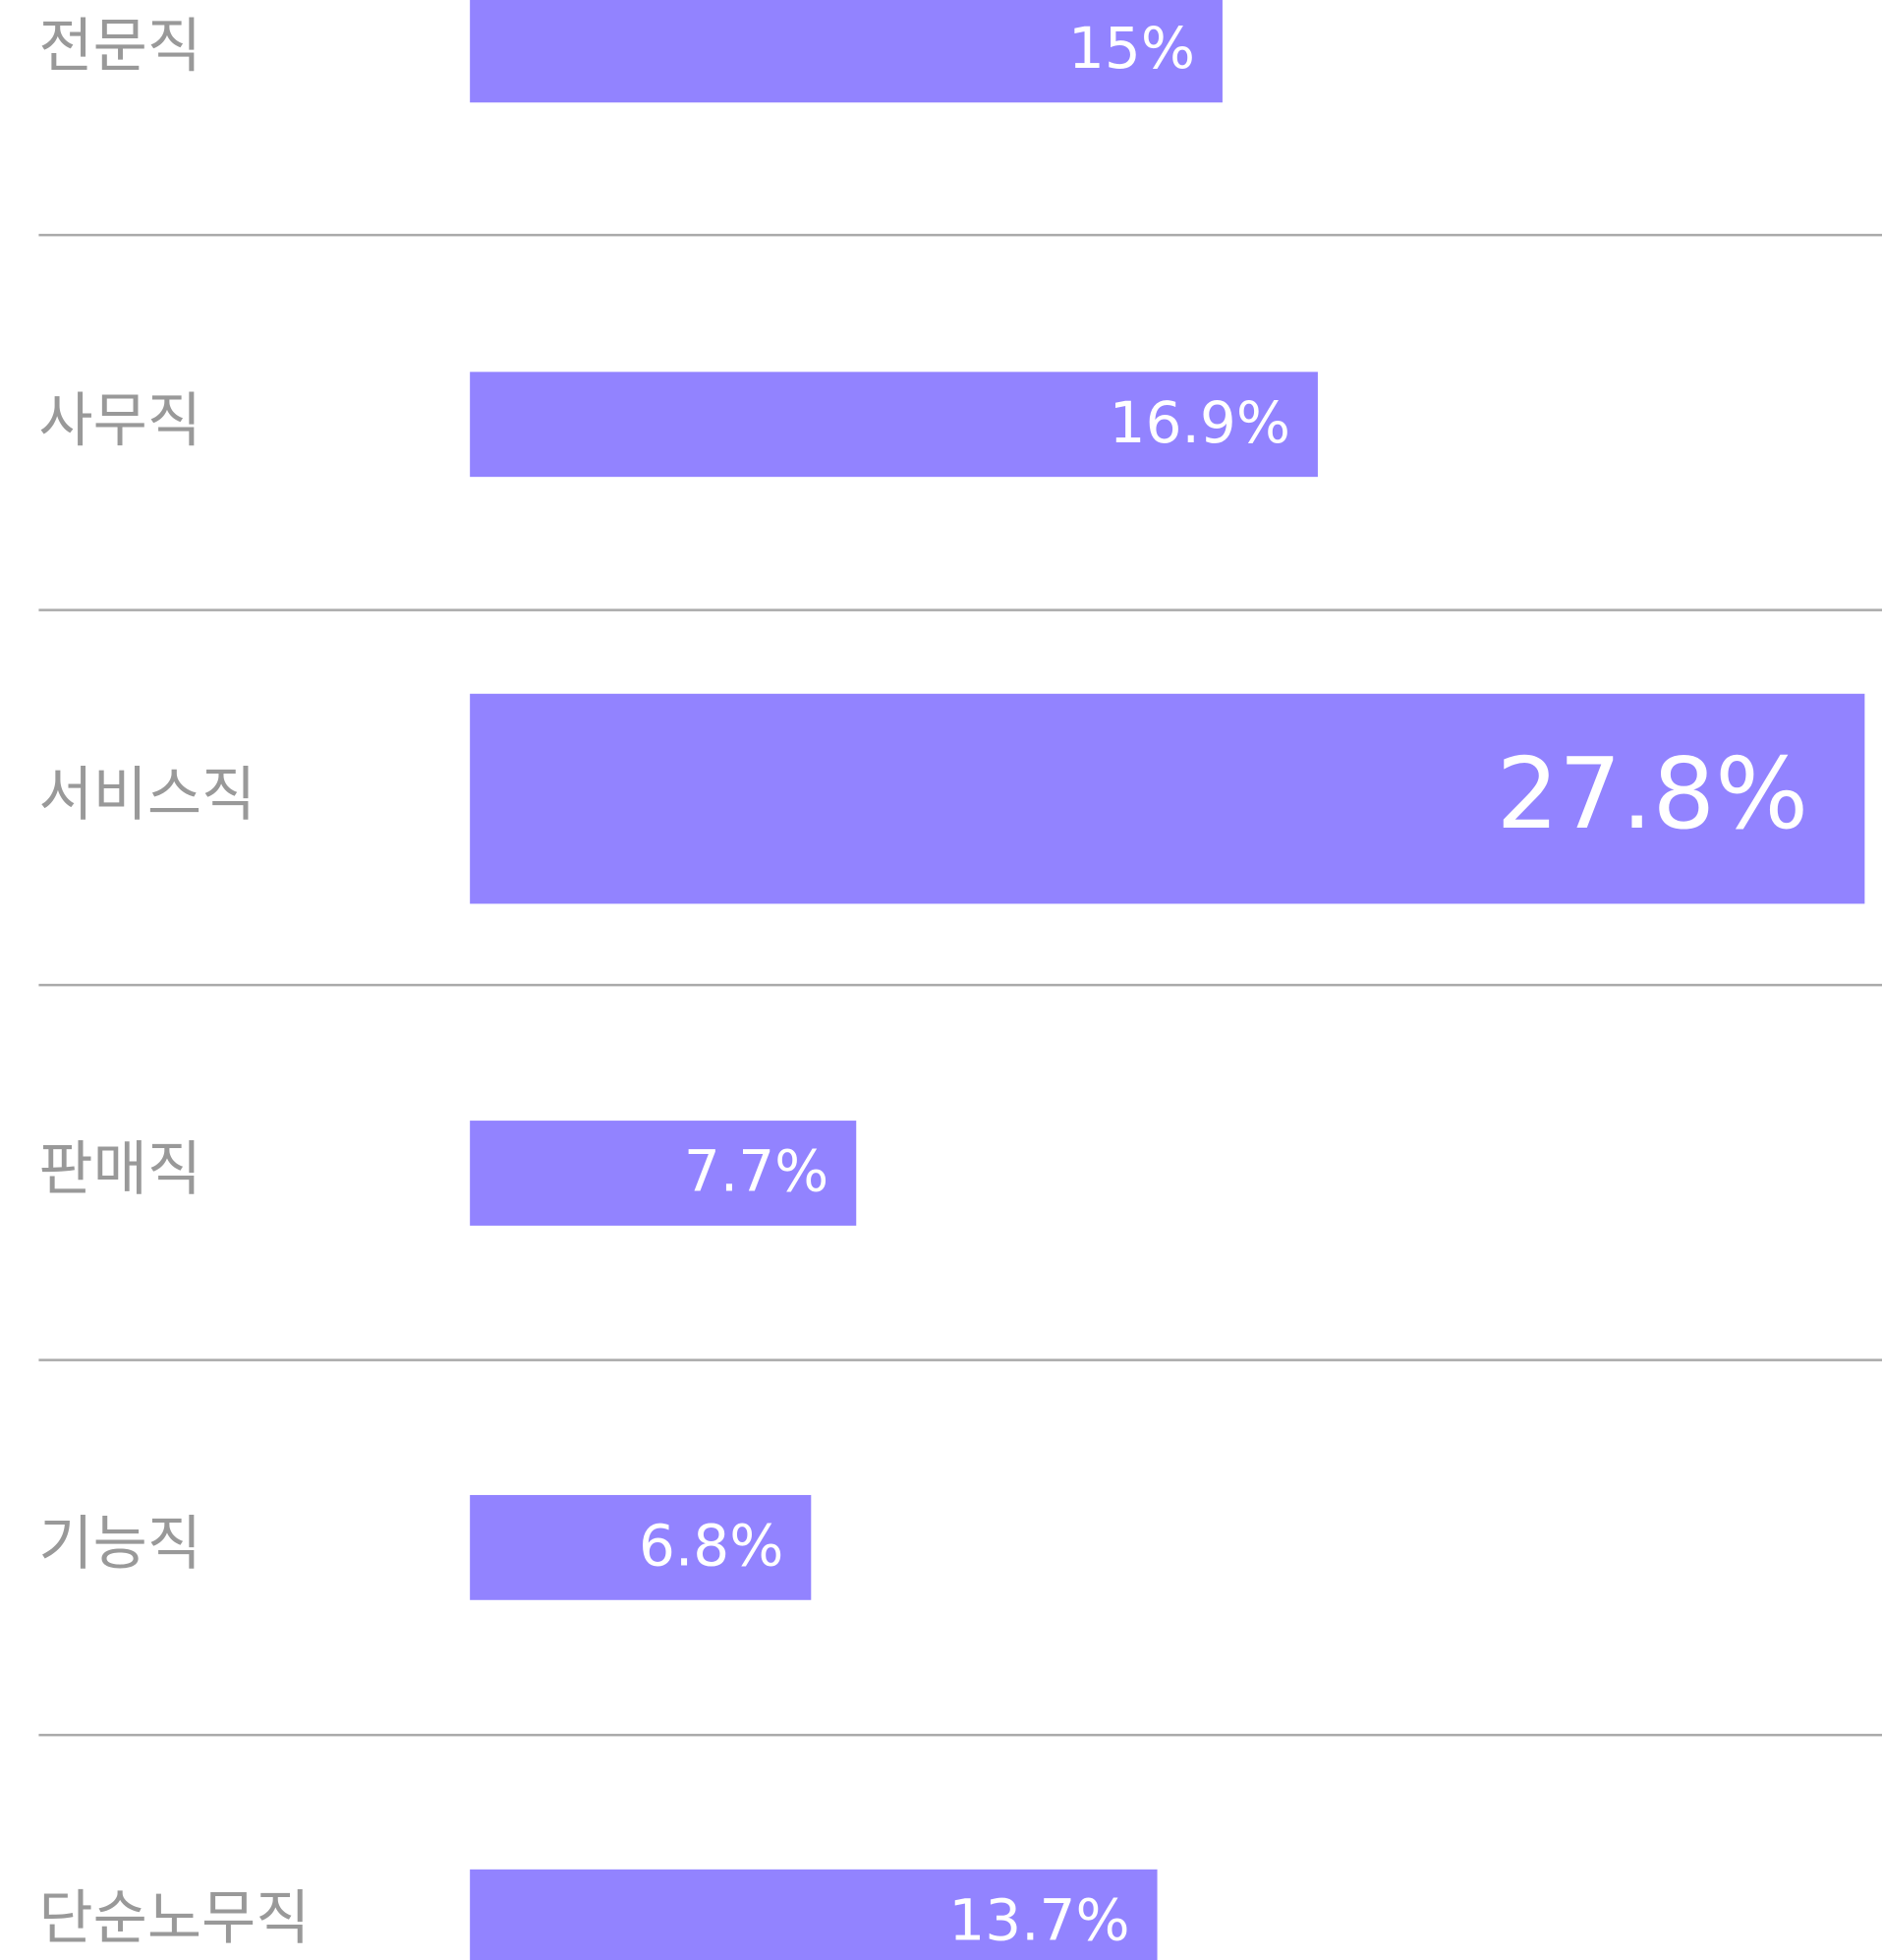  I want to click on value-label: 27.8%, so click(1652, 794).